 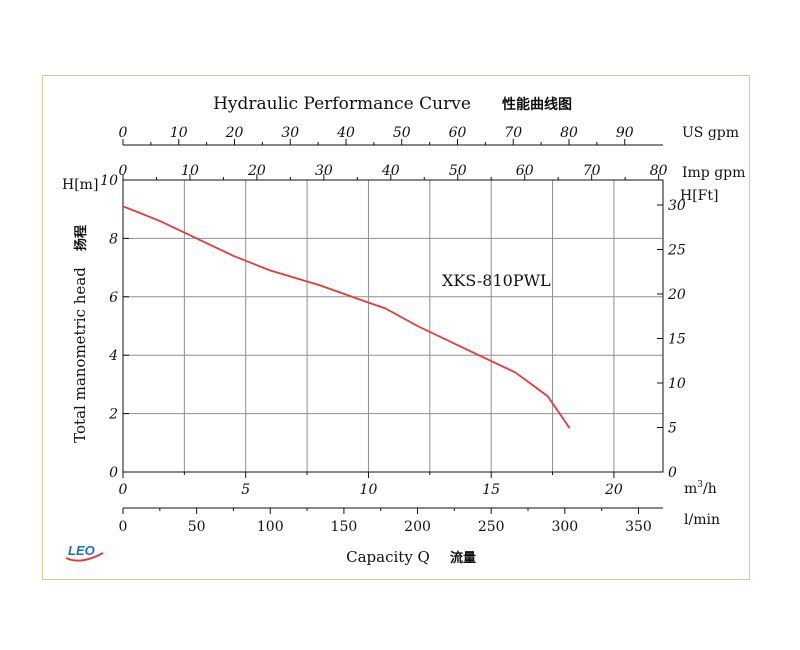 I want to click on y-left-tick-label: 6, so click(x=113, y=298).